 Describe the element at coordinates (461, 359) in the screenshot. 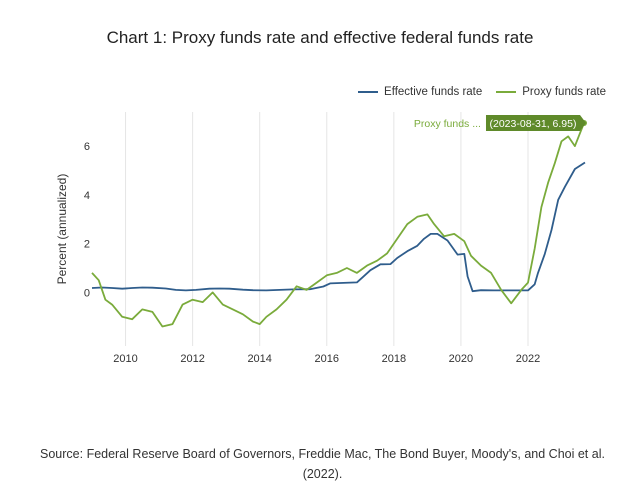

I see `x-tick-label: 2020` at that location.